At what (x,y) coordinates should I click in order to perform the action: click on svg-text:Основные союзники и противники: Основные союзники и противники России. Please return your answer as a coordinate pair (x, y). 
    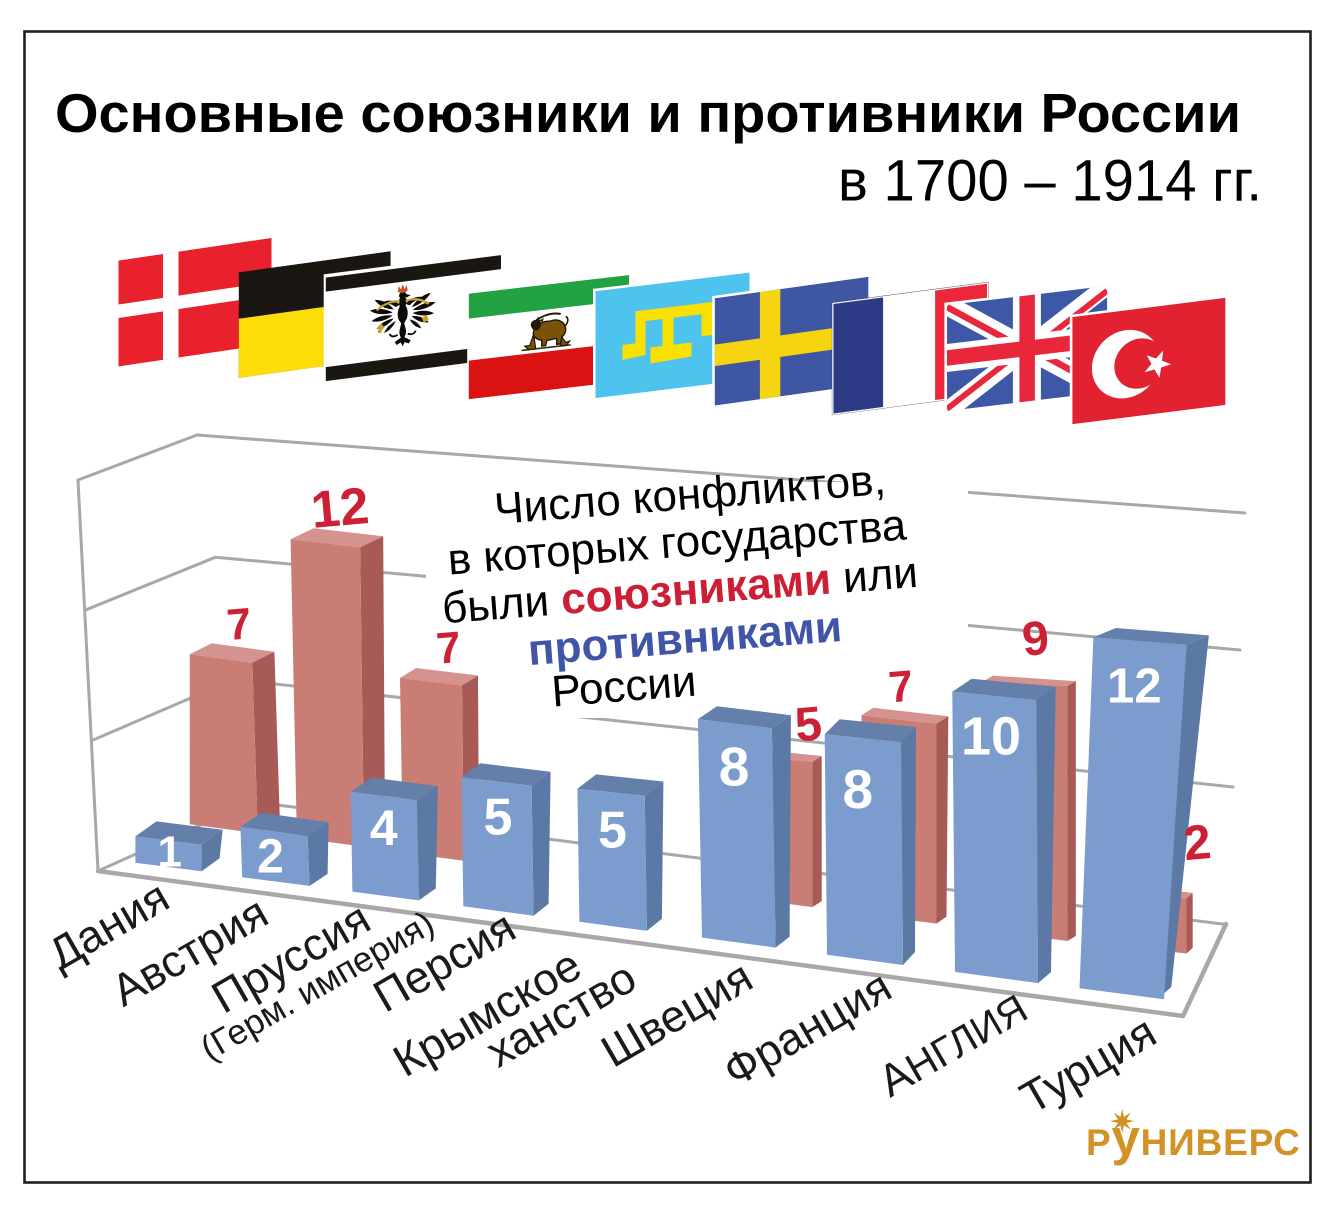
    Looking at the image, I should click on (648, 113).